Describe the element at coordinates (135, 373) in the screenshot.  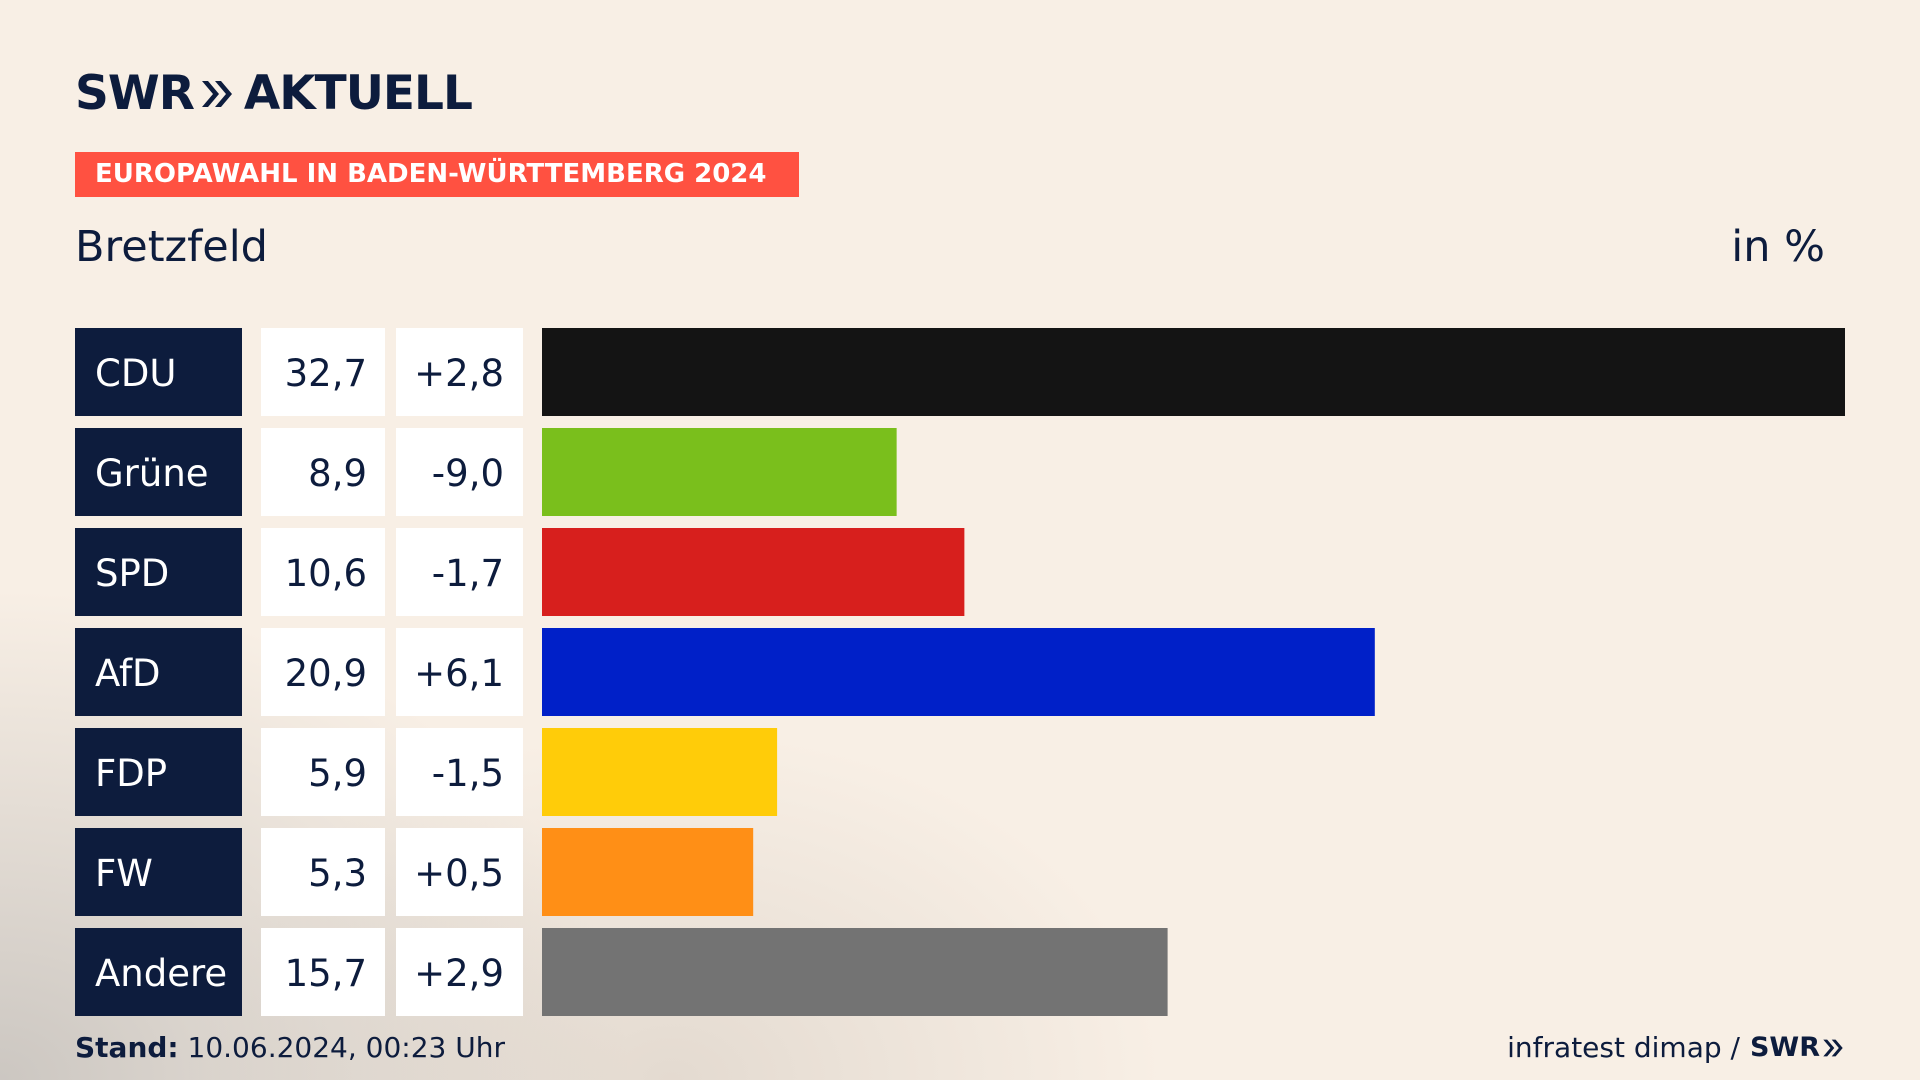
I see `party-label: CDU` at that location.